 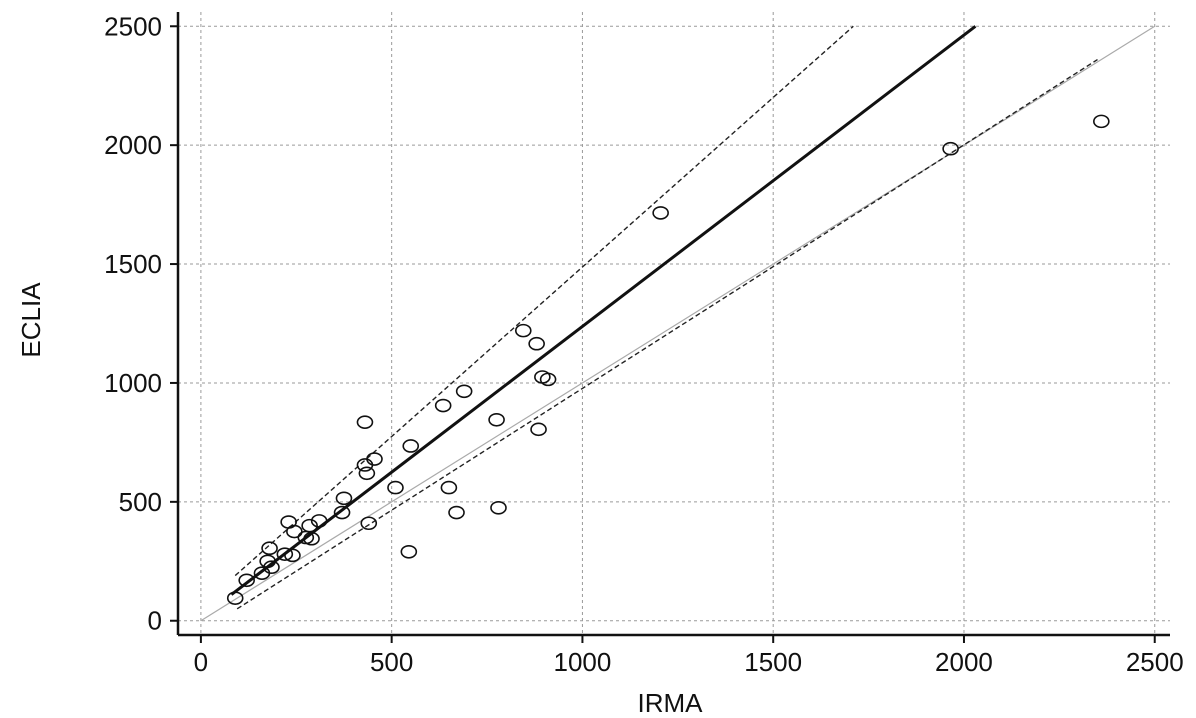 What do you see at coordinates (1155, 662) in the screenshot?
I see `x-tick-label: 2500` at bounding box center [1155, 662].